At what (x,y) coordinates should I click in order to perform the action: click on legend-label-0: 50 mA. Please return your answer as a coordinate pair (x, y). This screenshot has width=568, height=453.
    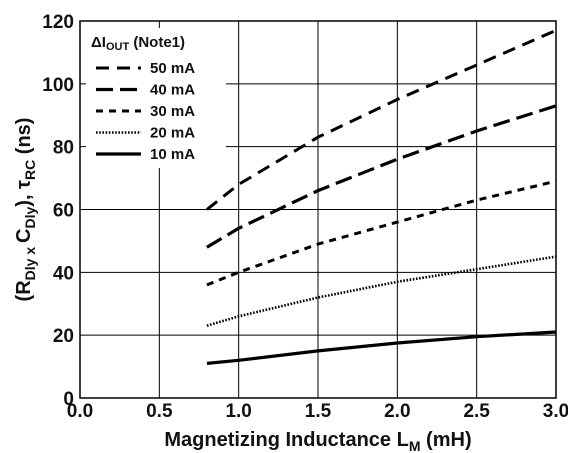
    Looking at the image, I should click on (172, 68).